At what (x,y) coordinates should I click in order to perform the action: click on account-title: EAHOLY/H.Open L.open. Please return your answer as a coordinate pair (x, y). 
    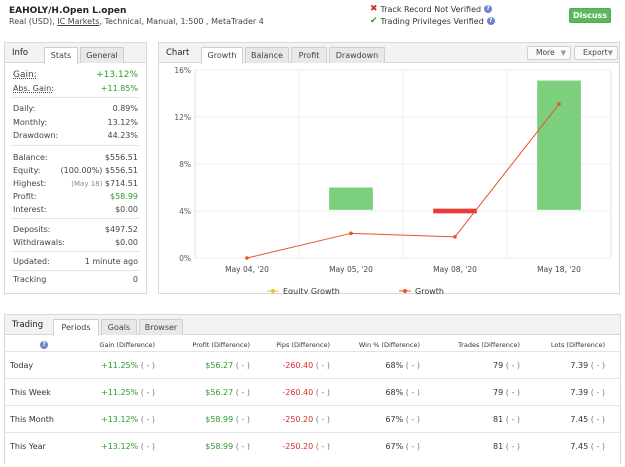
    Looking at the image, I should click on (68, 11).